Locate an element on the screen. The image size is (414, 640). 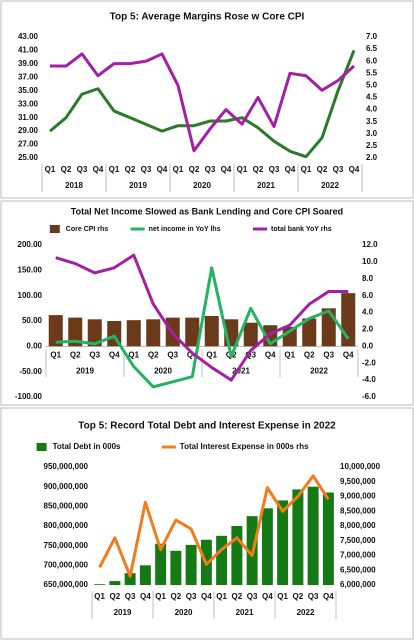
y-tick-label: 4.0 is located at coordinates (368, 312).